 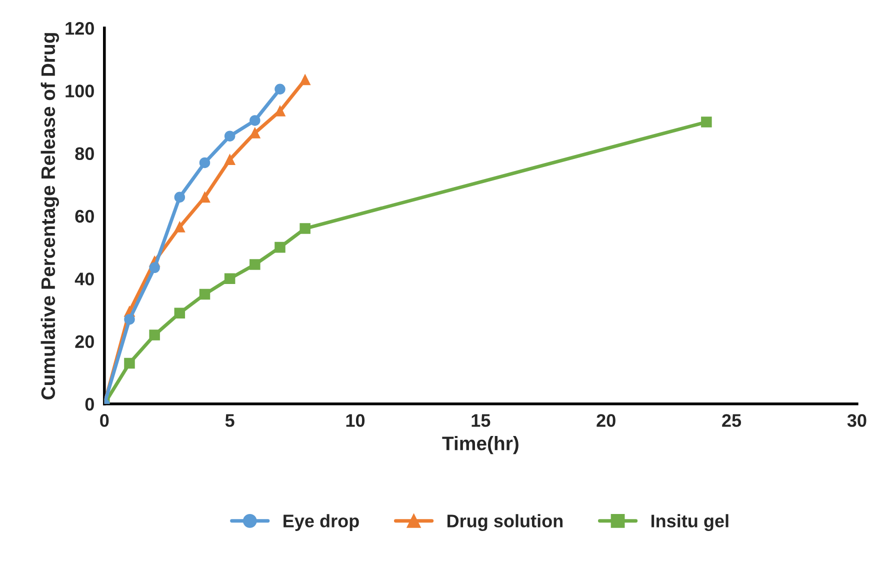 I want to click on x-tick-label: 30, so click(x=856, y=420).